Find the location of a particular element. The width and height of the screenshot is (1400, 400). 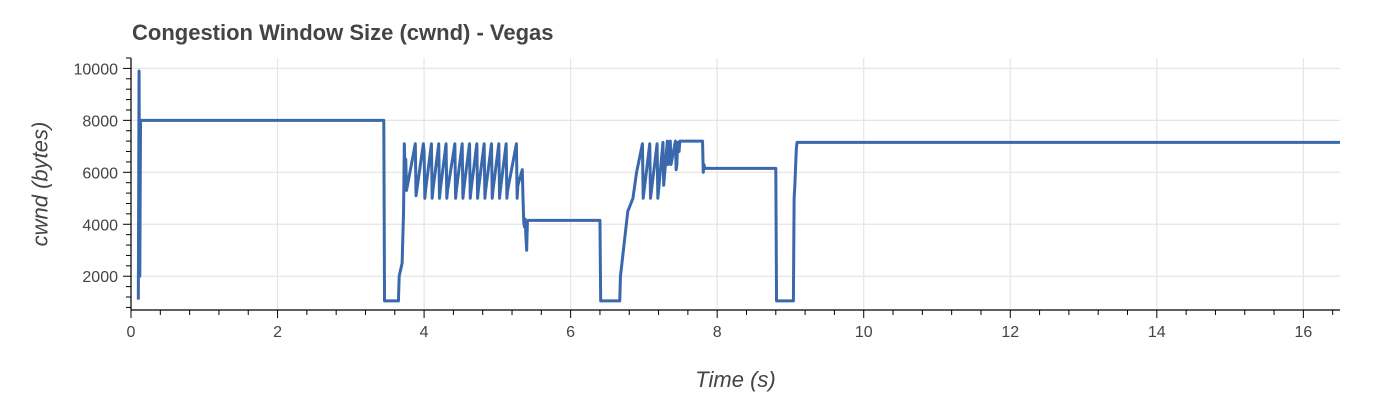

x-tick-label: 0 is located at coordinates (131, 332).